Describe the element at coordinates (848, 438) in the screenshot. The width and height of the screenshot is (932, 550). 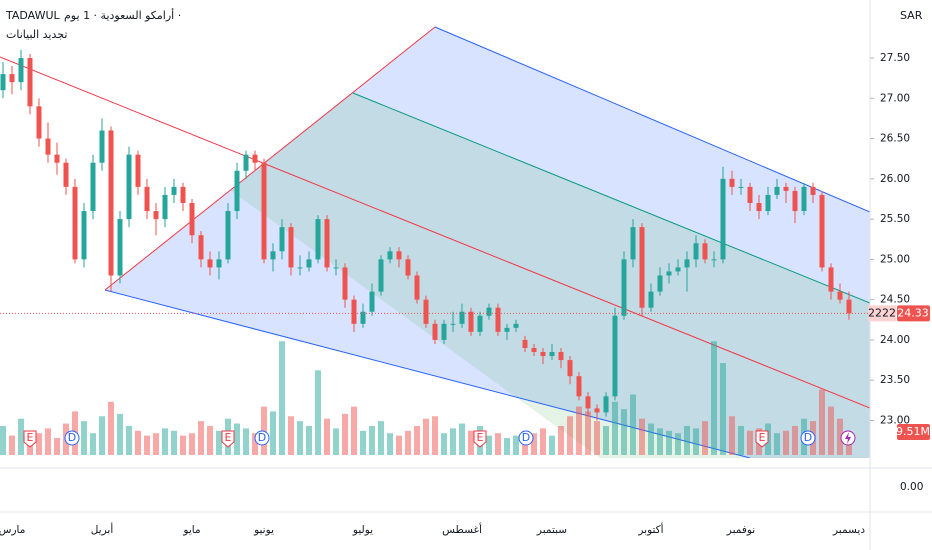
I see `split-bolt` at that location.